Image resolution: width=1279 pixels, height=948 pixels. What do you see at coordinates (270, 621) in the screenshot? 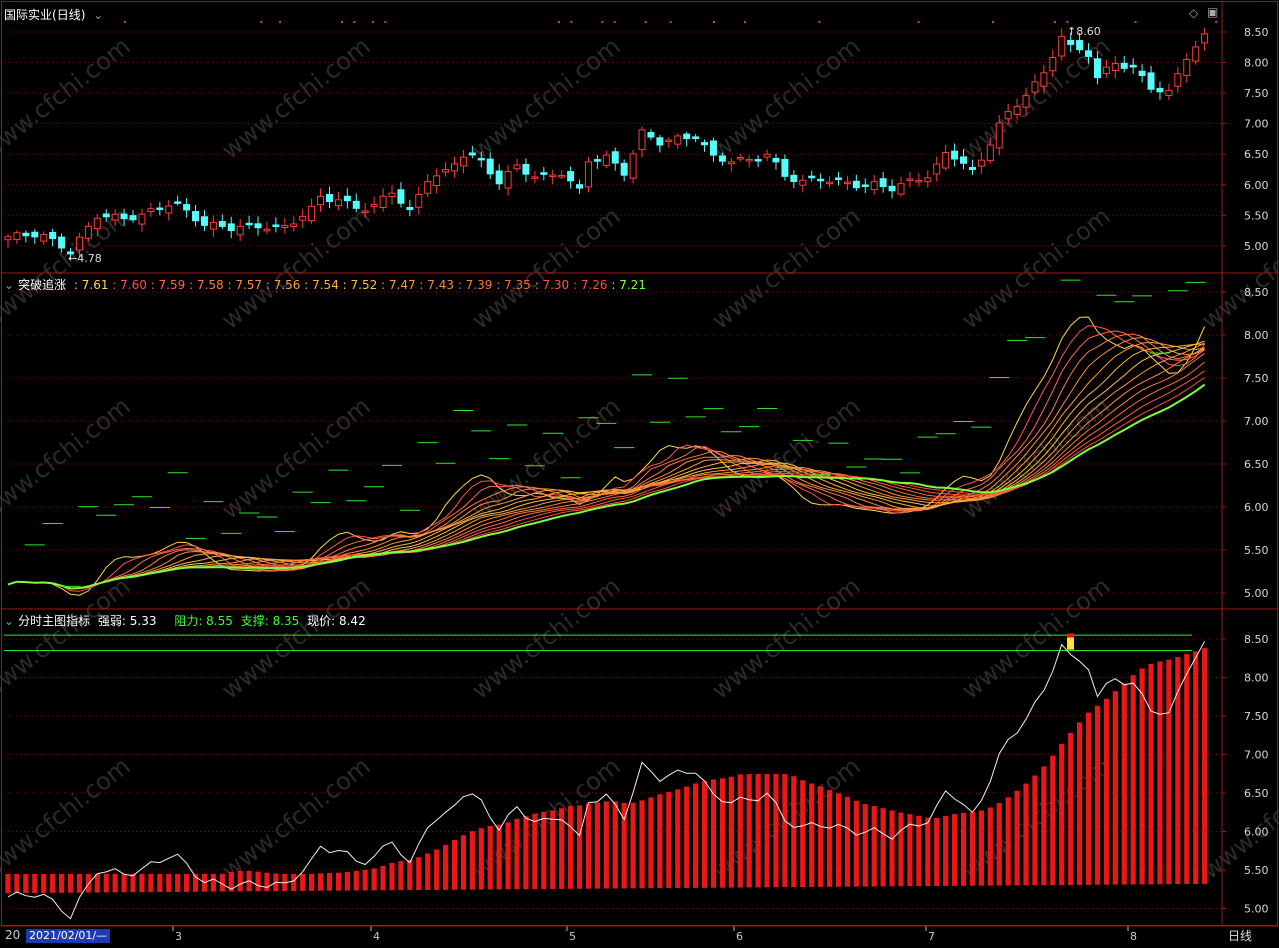
I see `support-value: 支撑: 8.35` at bounding box center [270, 621].